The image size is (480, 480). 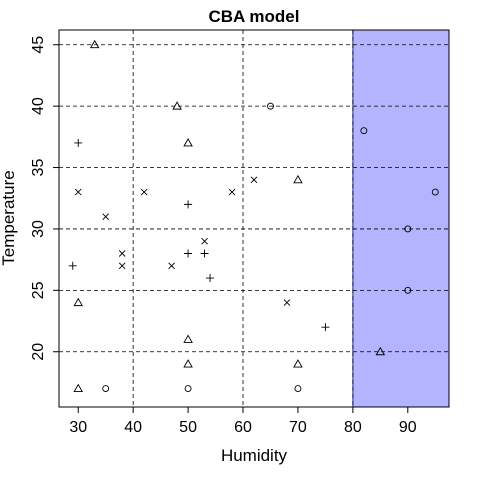 I want to click on y-tick-label: 40, so click(x=38, y=106).